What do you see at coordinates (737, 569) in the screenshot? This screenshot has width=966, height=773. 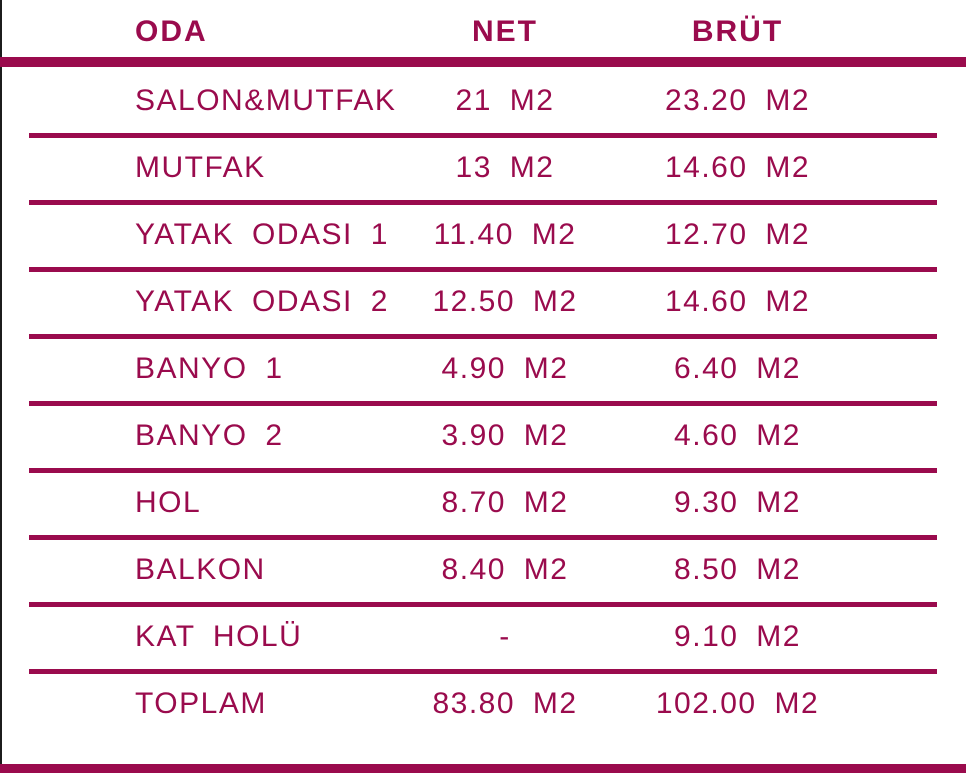 I see `cell-brut-area: 8.50 M2` at bounding box center [737, 569].